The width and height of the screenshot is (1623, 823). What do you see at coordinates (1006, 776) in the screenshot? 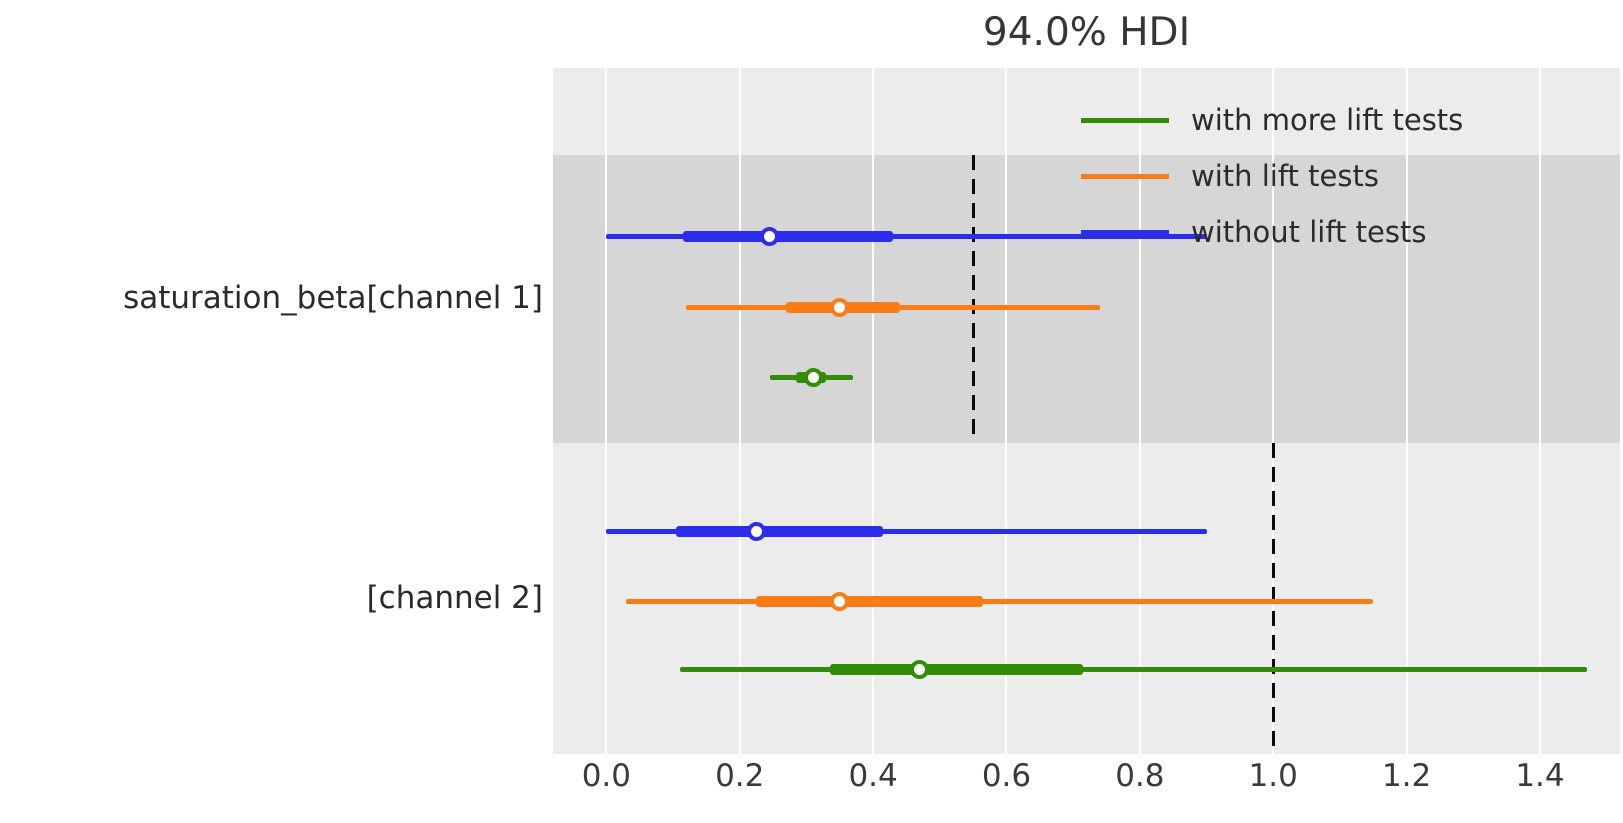
I see `x-tick-label: 0.6` at bounding box center [1006, 776].